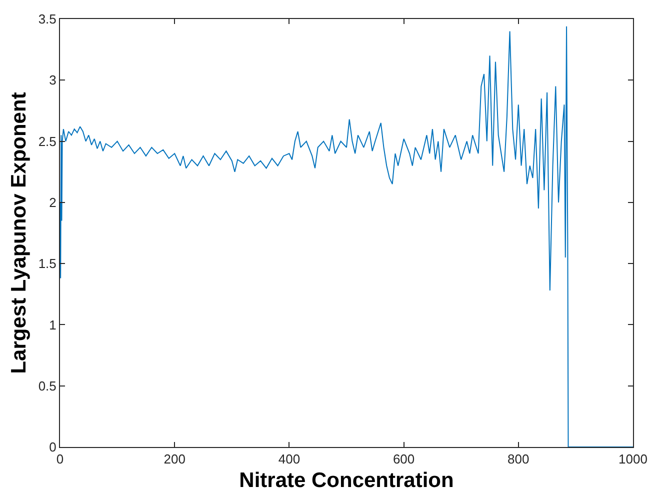 This screenshot has width=659, height=499. I want to click on y-tick-label: 2, so click(52, 202).